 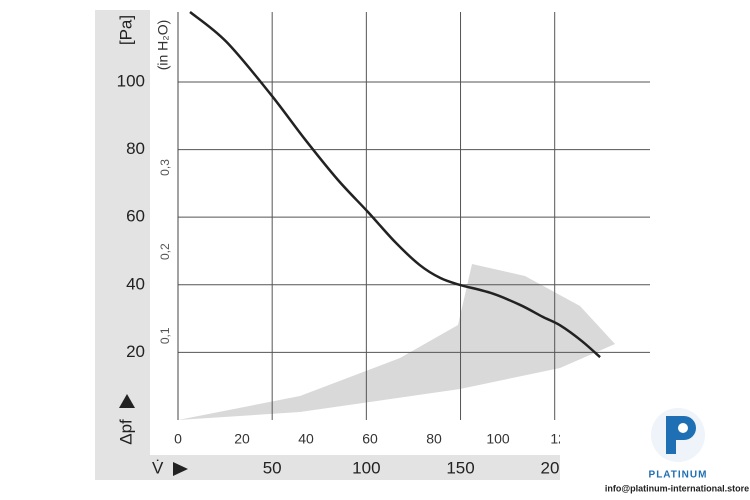 What do you see at coordinates (158, 467) in the screenshot?
I see `x-axis-symbol: V̇` at bounding box center [158, 467].